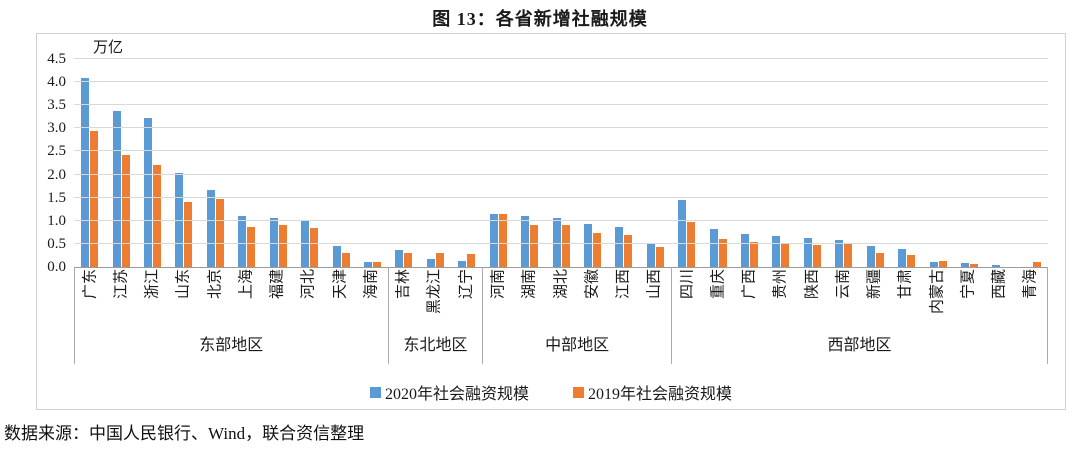  I want to click on legend-label: 2019年社会融资规模, so click(660, 394).